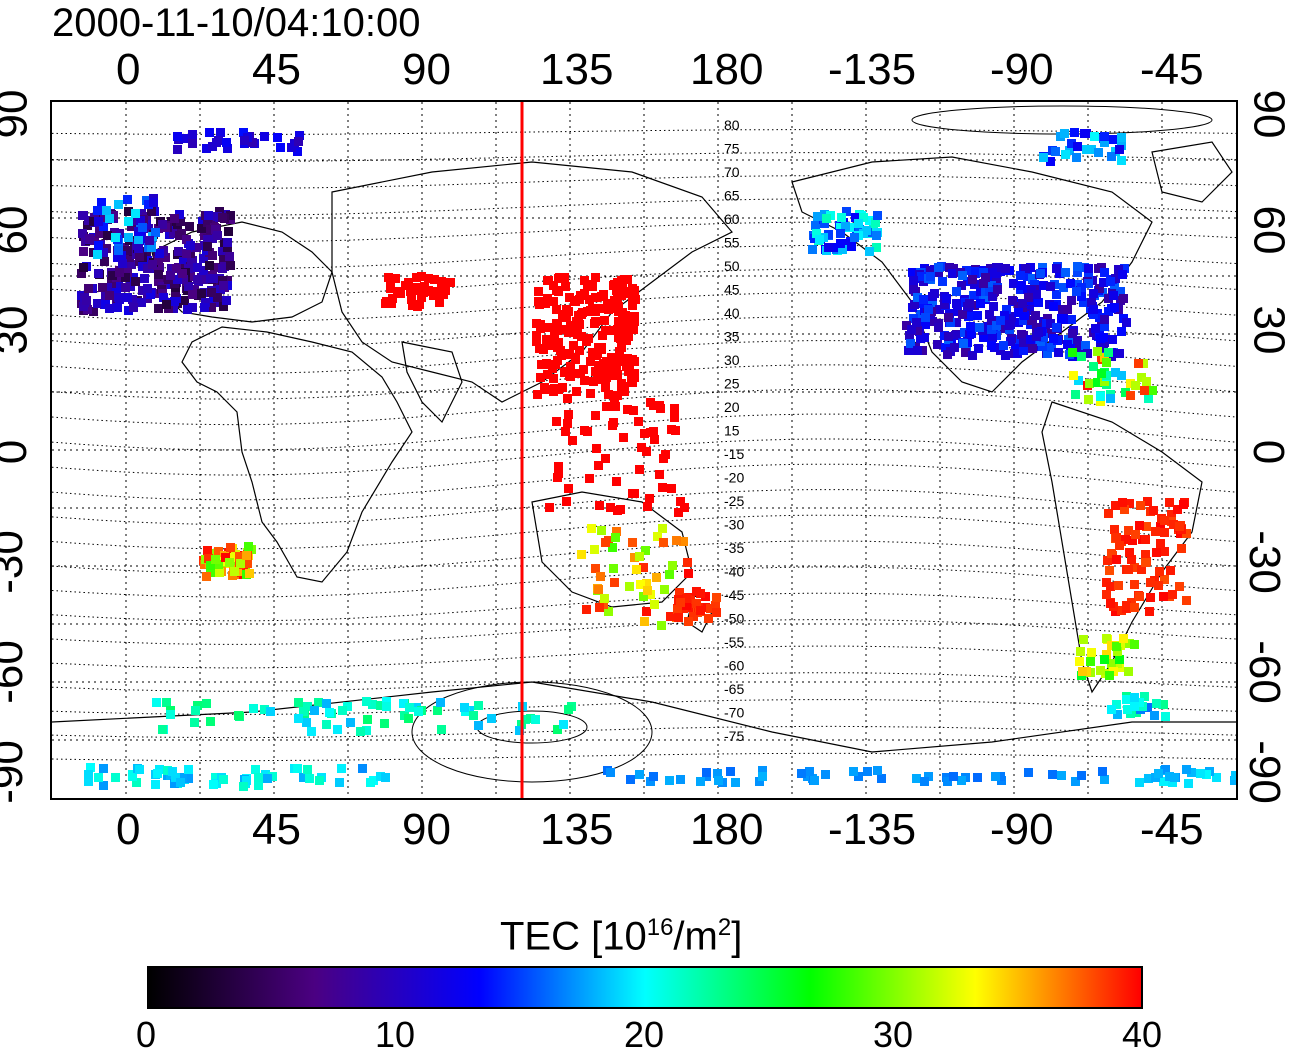  Describe the element at coordinates (18, 114) in the screenshot. I see `left-lat-tick: 90` at that location.